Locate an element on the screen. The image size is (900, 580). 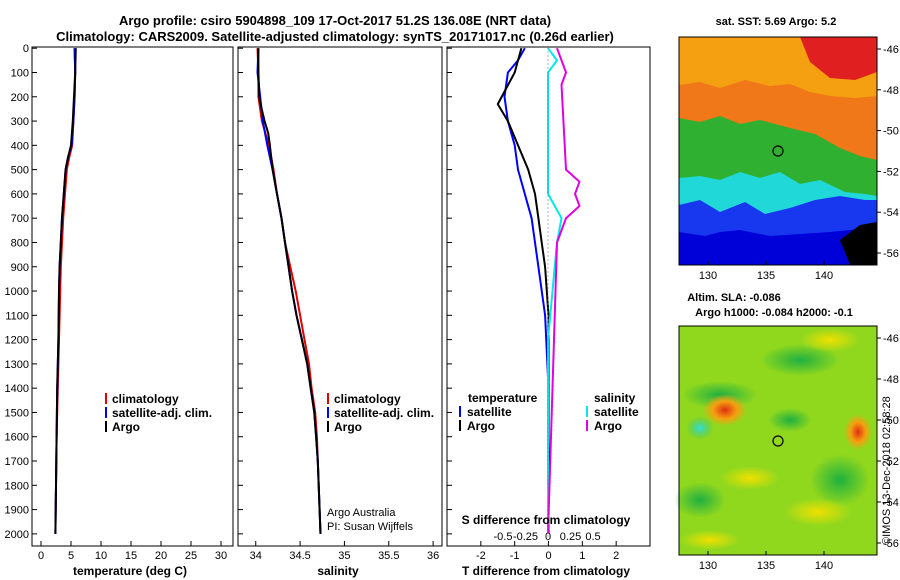
x-tick-label: 30 is located at coordinates (221, 556).